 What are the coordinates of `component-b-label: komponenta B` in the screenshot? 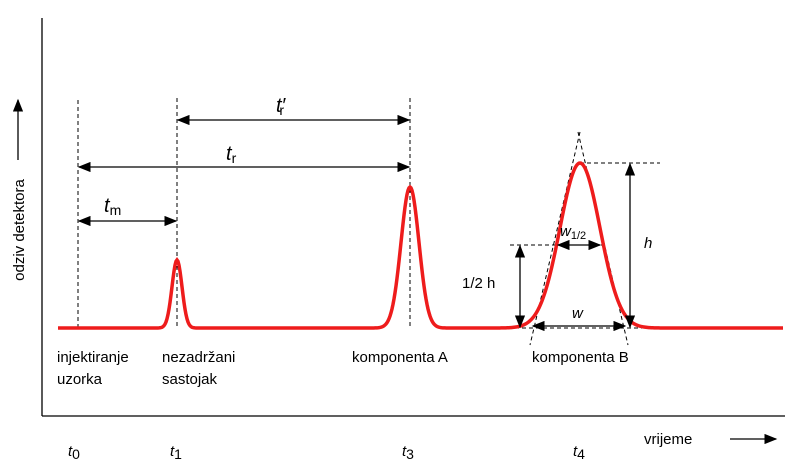 It's located at (580, 357).